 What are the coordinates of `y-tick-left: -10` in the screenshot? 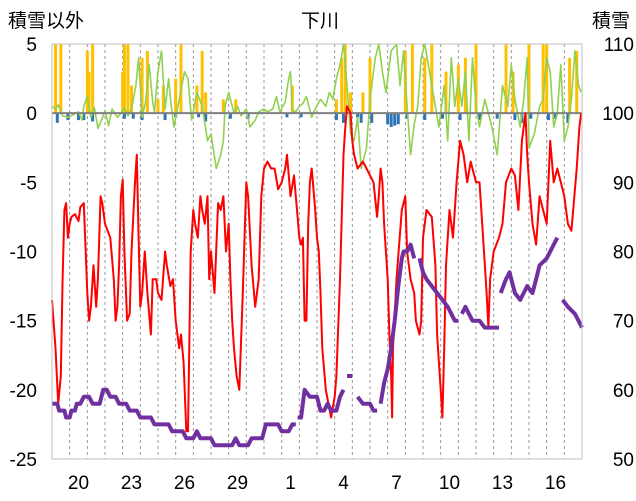 It's located at (23, 253).